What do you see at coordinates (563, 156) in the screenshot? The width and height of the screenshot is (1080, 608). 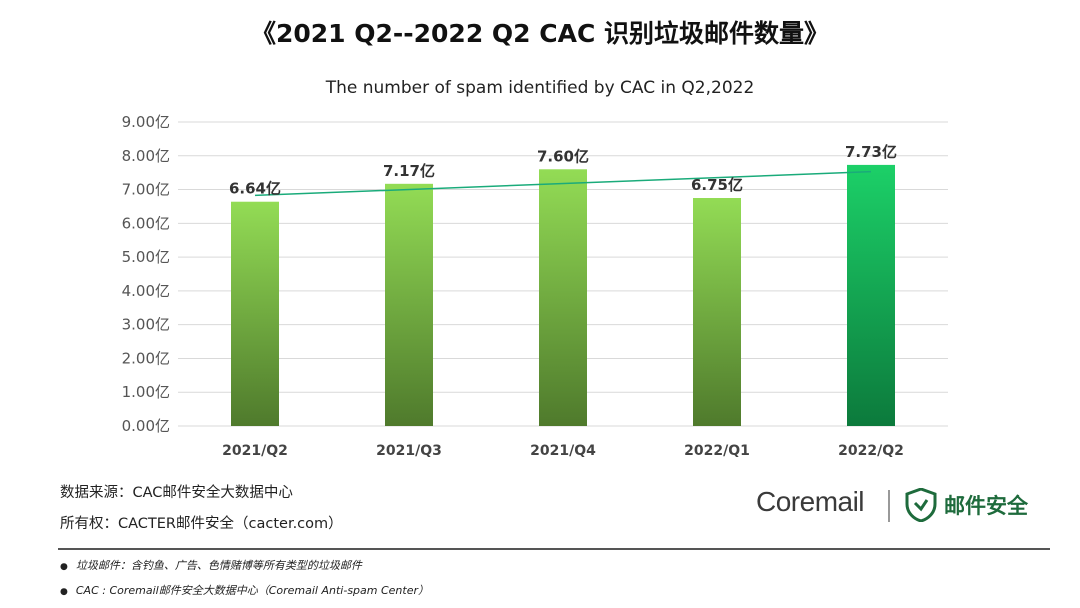 I see `data-label: 7.60亿` at bounding box center [563, 156].